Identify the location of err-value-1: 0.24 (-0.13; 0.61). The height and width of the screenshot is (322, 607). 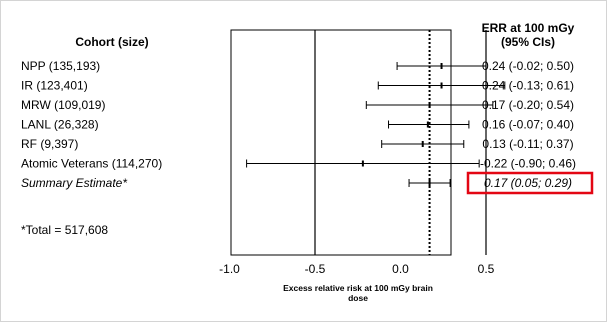
(528, 86).